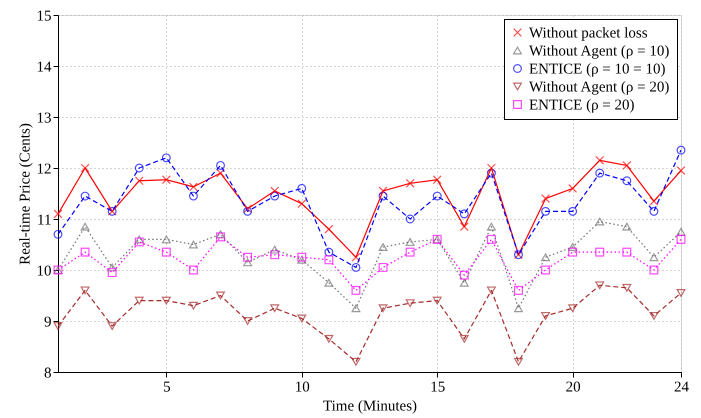  I want to click on legend-label: Without Agent (ρ = 10), so click(599, 52).